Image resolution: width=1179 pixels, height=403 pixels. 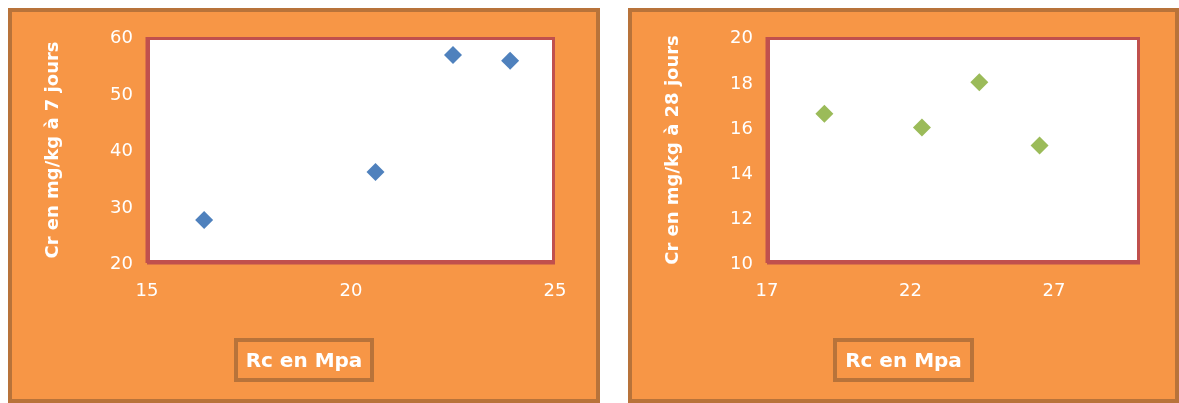 What do you see at coordinates (910, 289) in the screenshot?
I see `x-tick-label: 22` at bounding box center [910, 289].